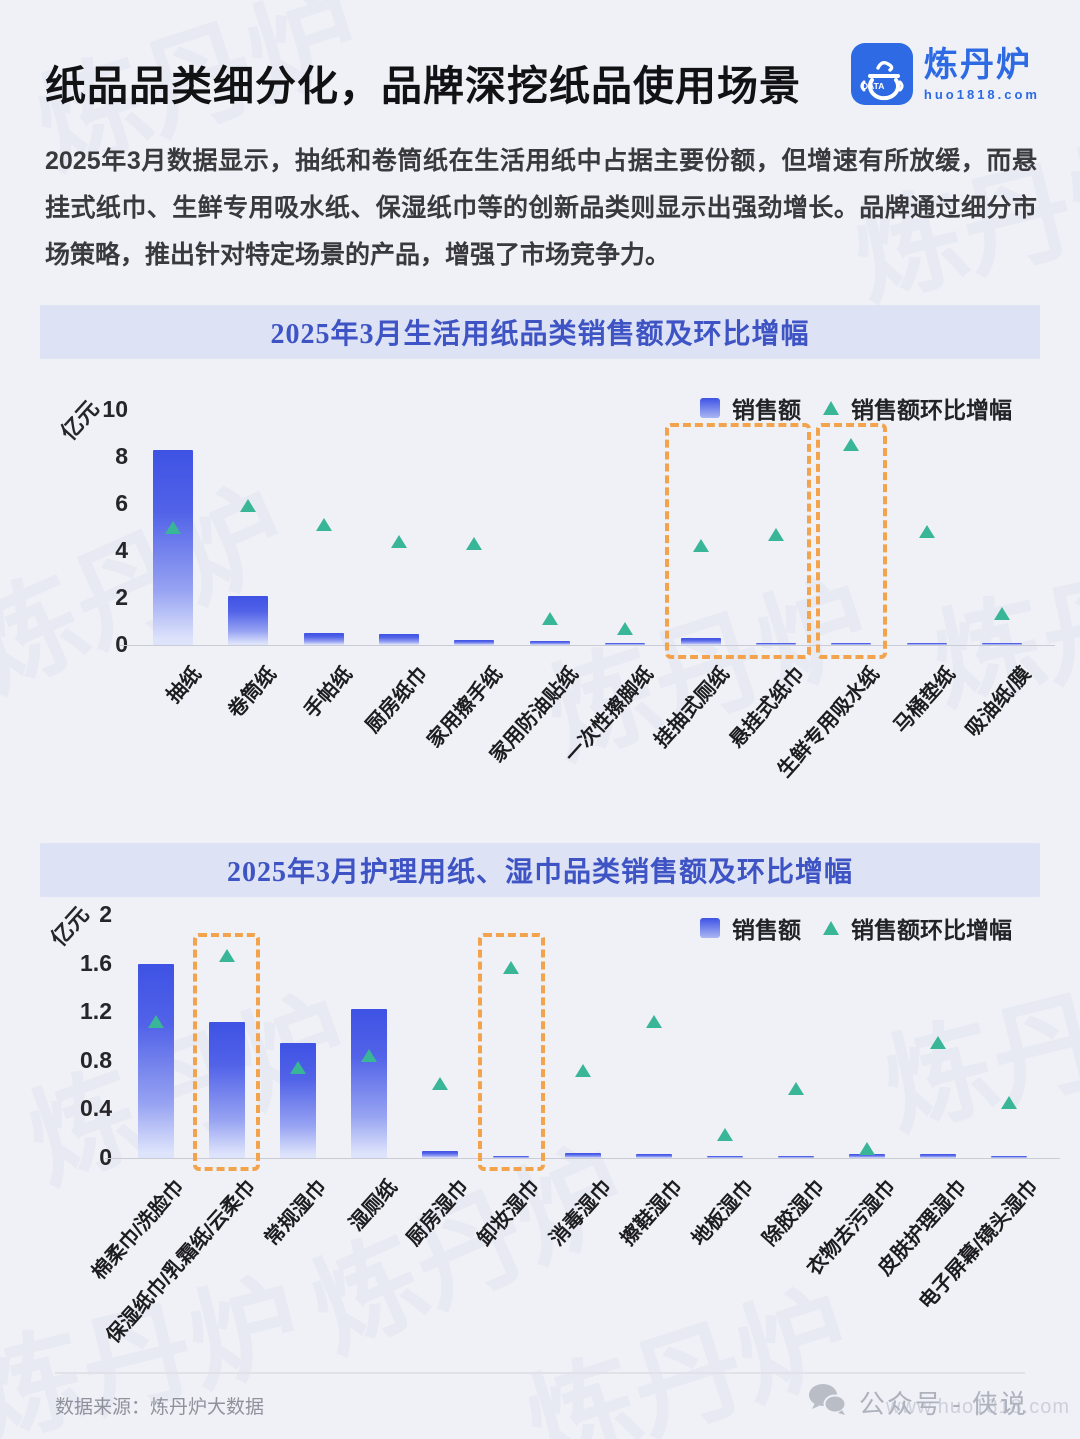 The image size is (1080, 1439). What do you see at coordinates (96, 962) in the screenshot?
I see `y-axis-tick: 1.6` at bounding box center [96, 962].